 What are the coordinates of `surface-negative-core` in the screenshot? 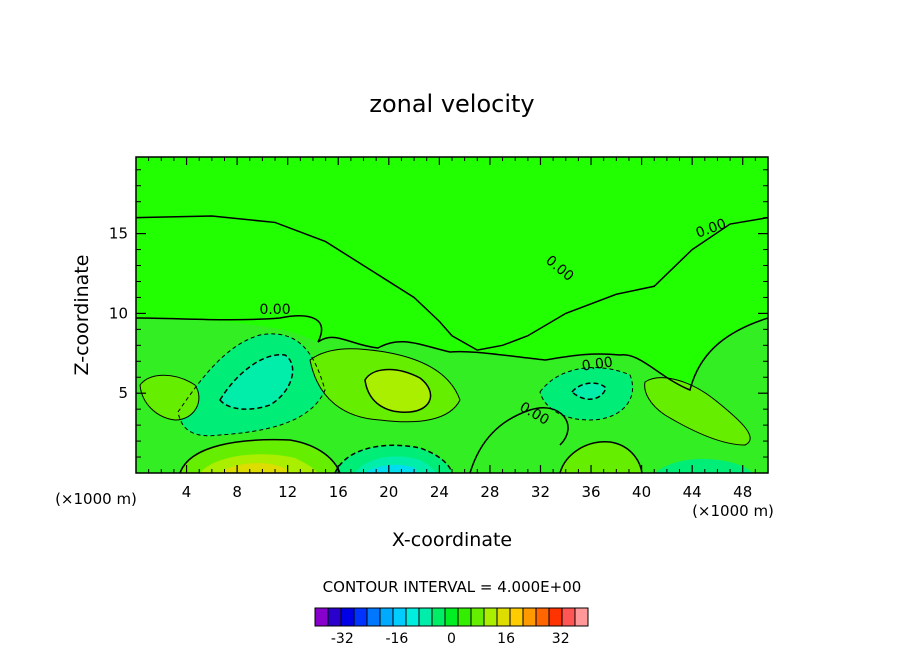 It's located at (391, 468).